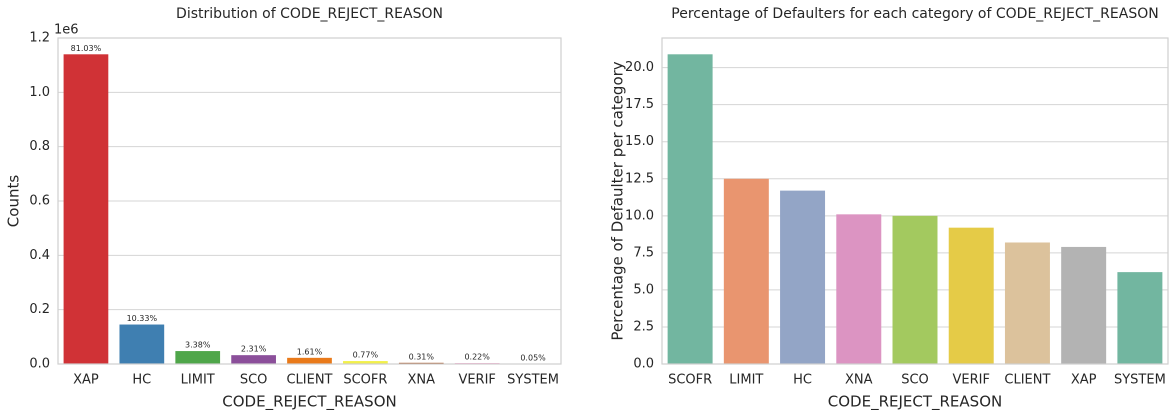 The image size is (1176, 417). What do you see at coordinates (643, 252) in the screenshot?
I see `y-tick-label: 7.5` at bounding box center [643, 252].